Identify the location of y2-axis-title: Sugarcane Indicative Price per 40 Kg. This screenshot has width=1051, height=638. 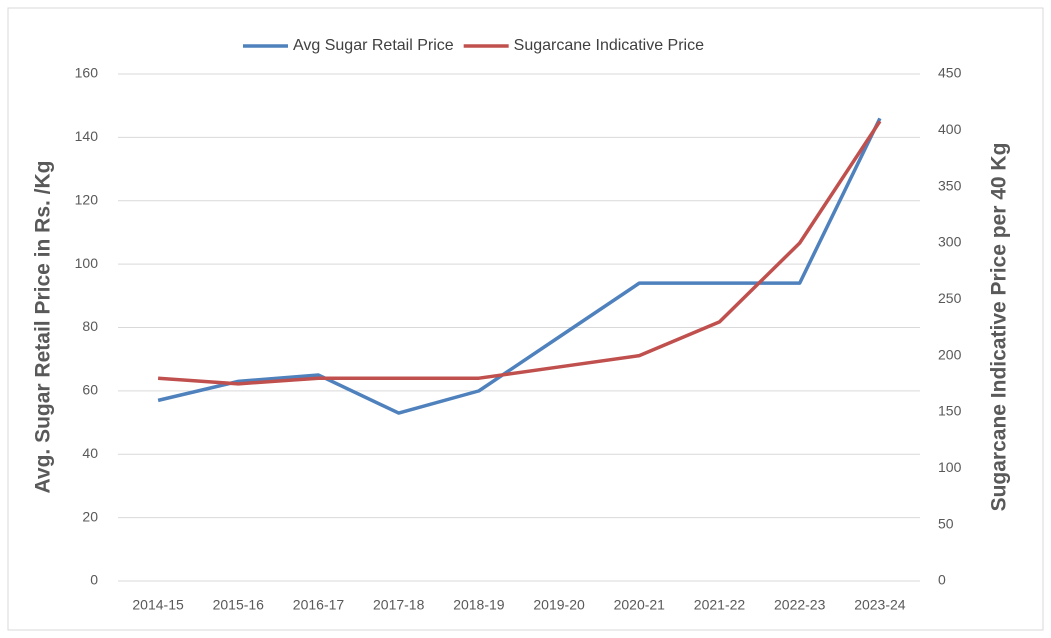
(999, 327).